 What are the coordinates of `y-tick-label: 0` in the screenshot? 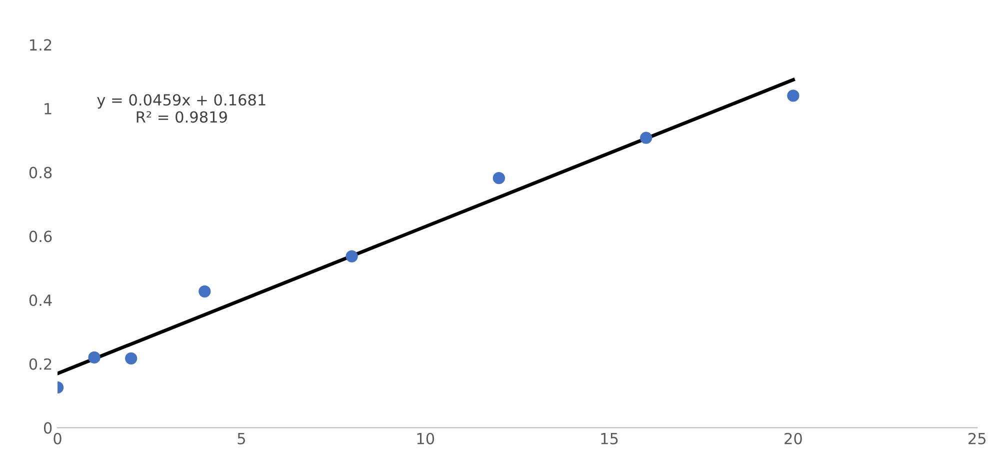 It's located at (48, 428).